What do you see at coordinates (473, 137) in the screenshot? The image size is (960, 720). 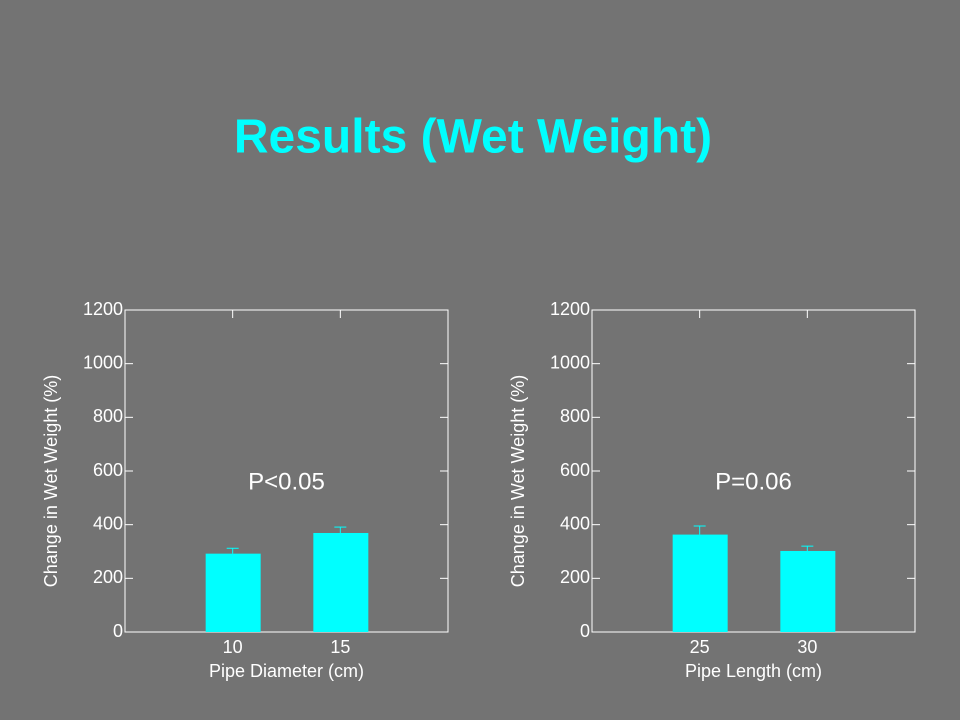 I see `slide-title: Results (Wet Weight)` at bounding box center [473, 137].